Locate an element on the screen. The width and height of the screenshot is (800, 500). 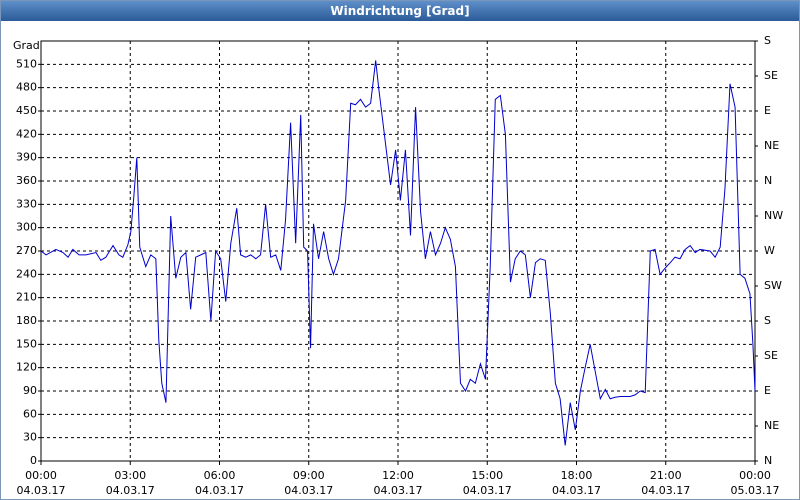
y-tick-label: 450 is located at coordinates (26, 110).